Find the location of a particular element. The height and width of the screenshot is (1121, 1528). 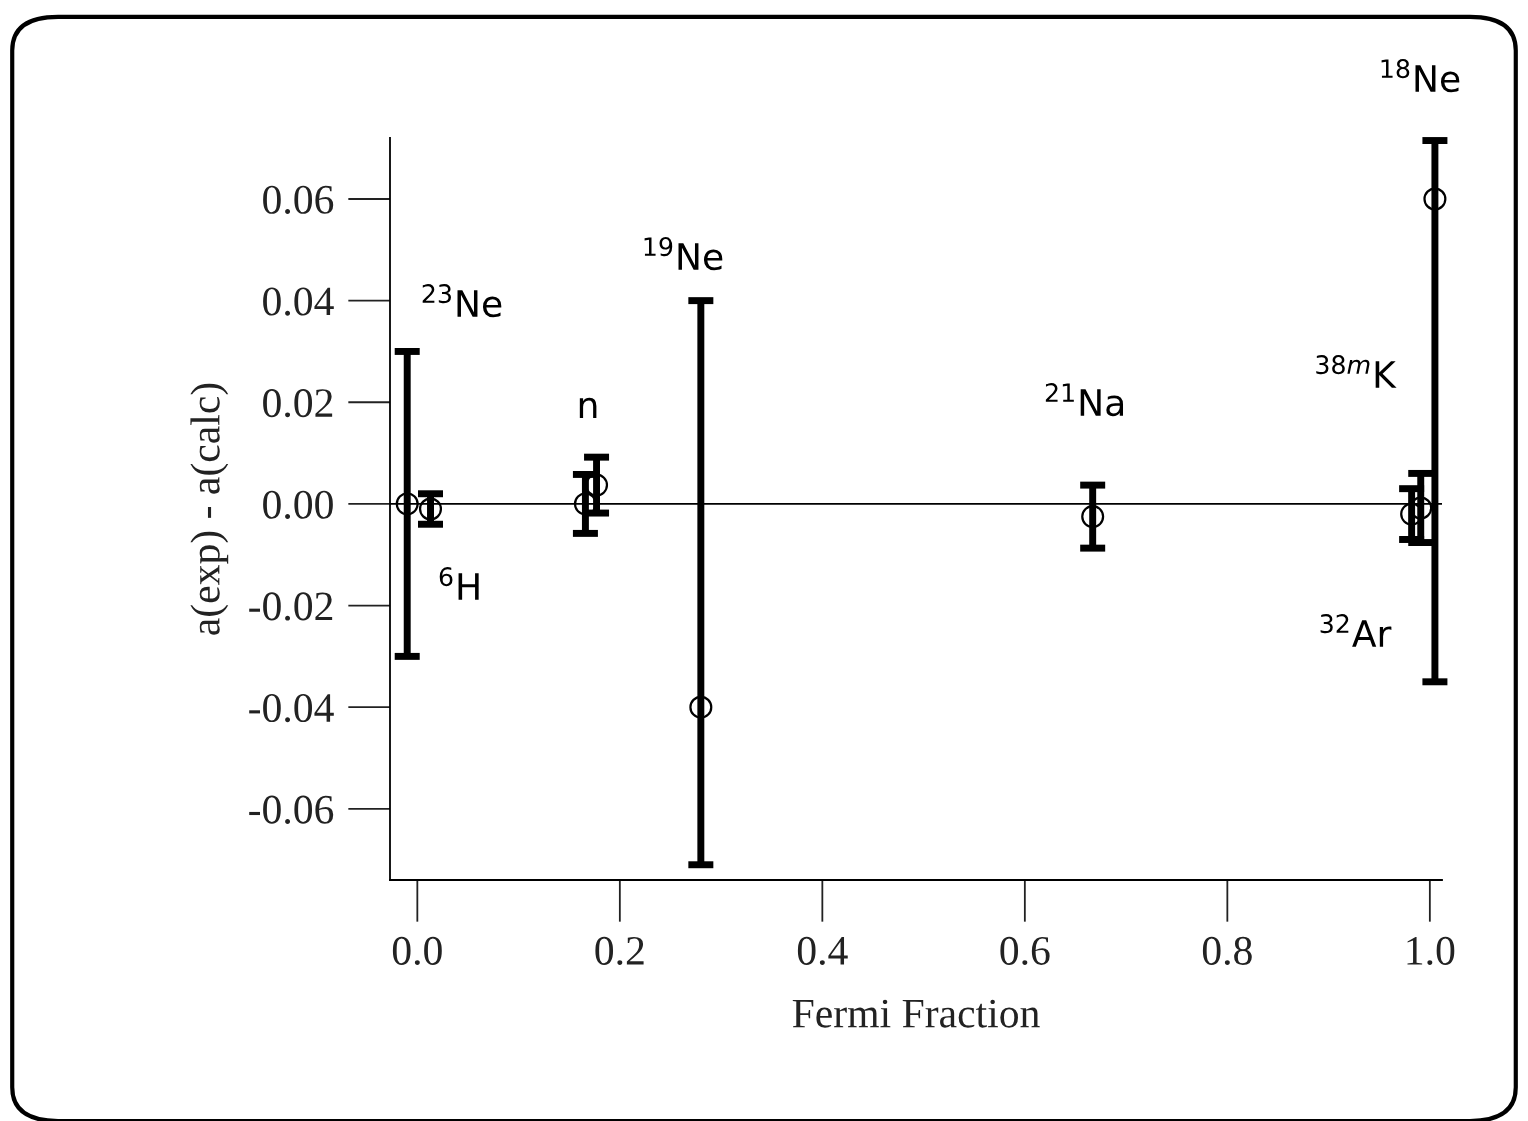

x-tick-label: 0.8 is located at coordinates (1227, 951).